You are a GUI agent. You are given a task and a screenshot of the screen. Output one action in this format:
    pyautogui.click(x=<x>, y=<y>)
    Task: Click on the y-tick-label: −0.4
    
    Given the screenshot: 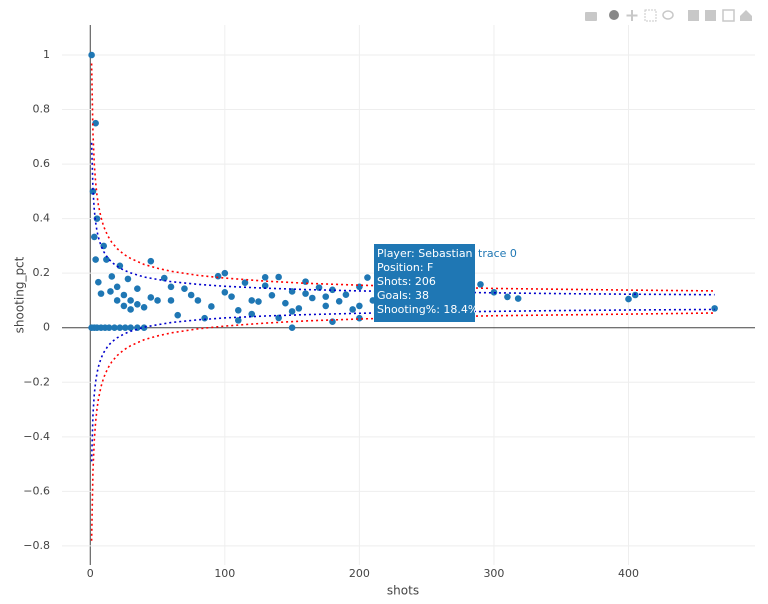 What is the action you would take?
    pyautogui.click(x=36, y=436)
    